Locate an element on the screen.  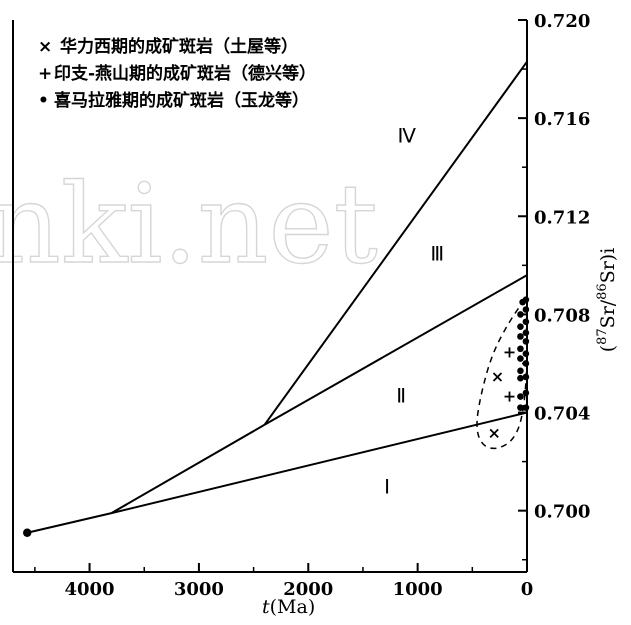
y-tick-label: 0.704 is located at coordinates (562, 414).